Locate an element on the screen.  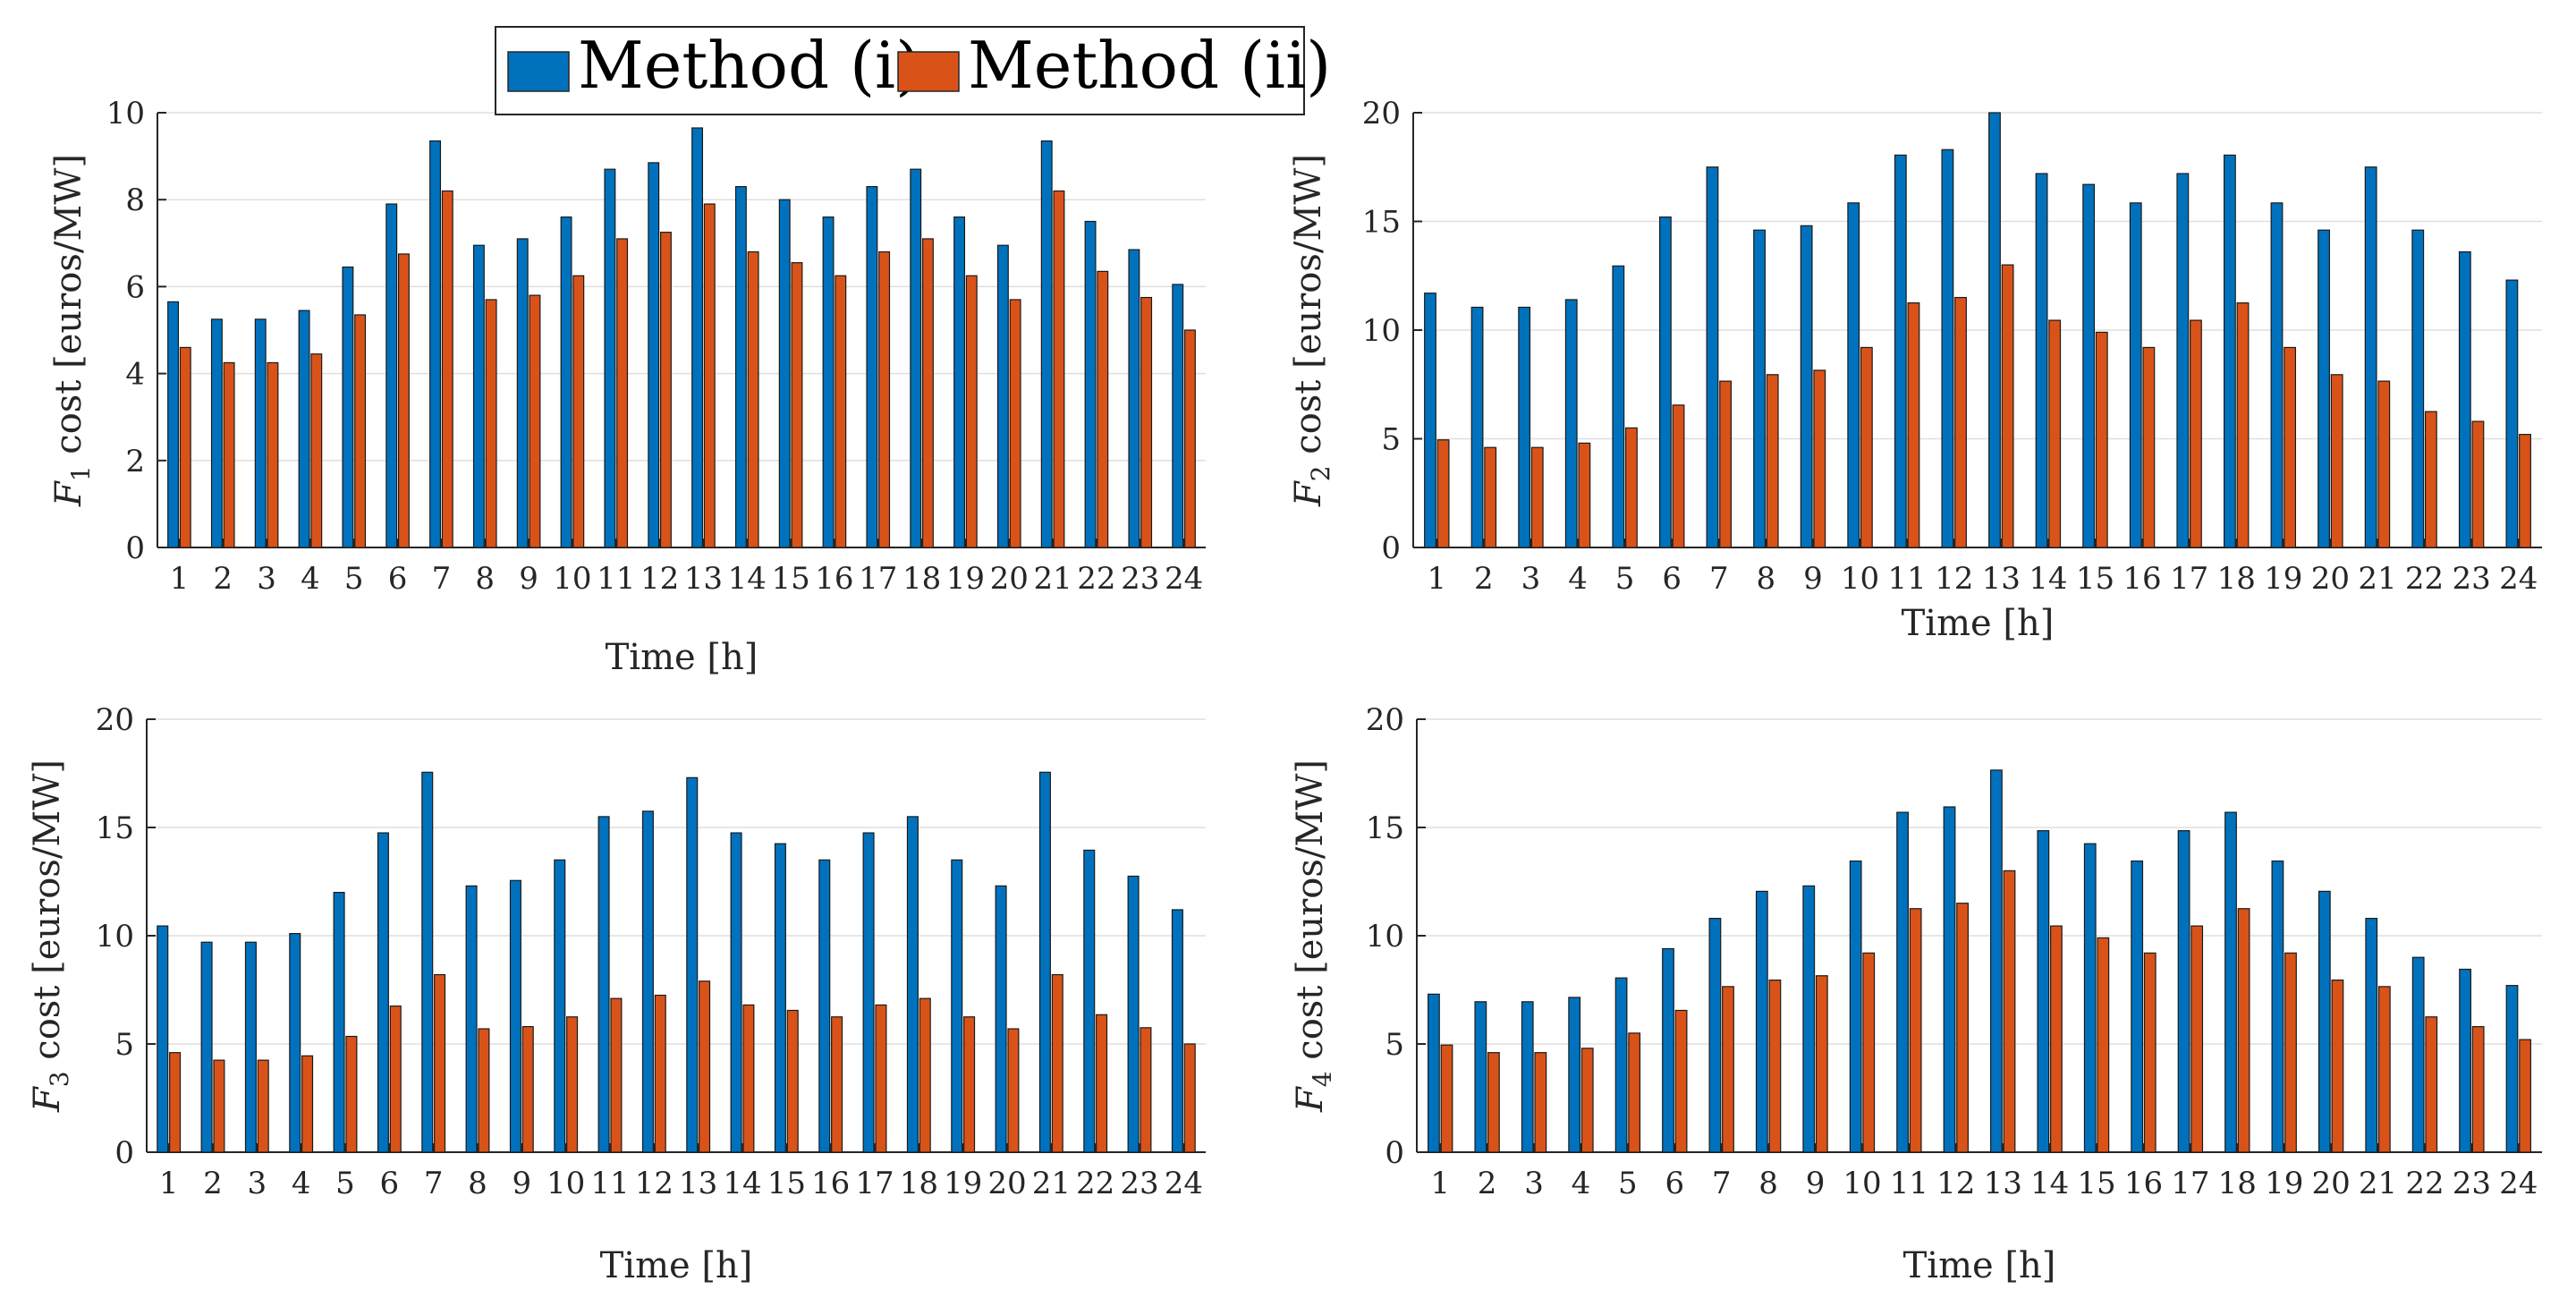
x-tick-label: 3 is located at coordinates (257, 1183).